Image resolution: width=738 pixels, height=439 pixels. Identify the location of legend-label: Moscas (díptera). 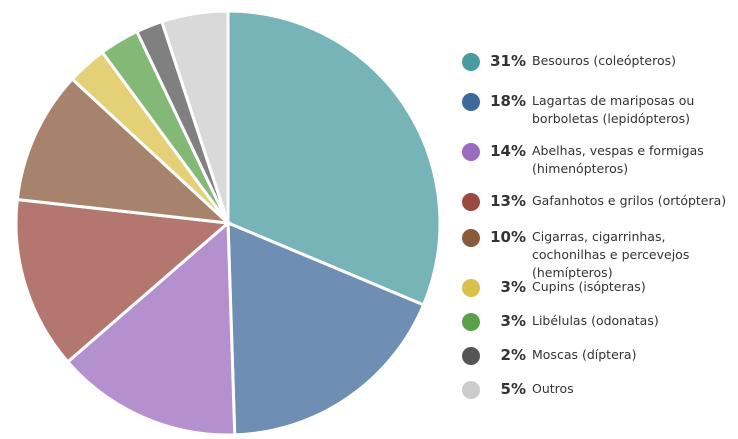
(584, 354).